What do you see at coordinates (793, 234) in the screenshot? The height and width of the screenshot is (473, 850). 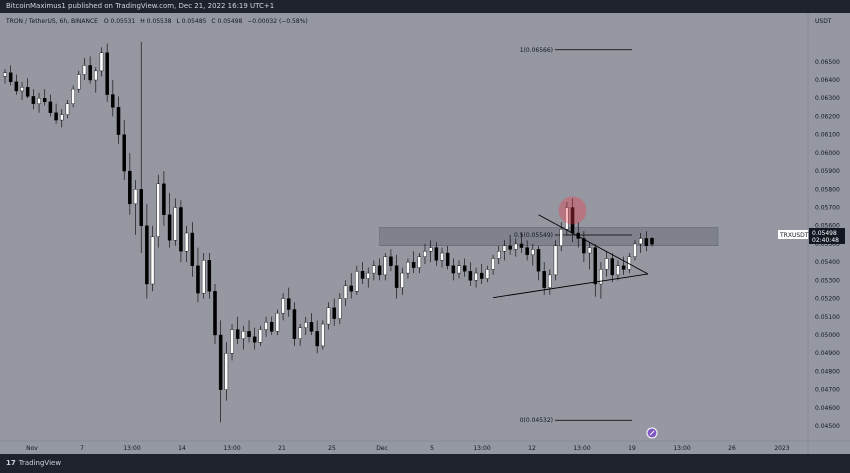 I see `symbol-tag-box` at bounding box center [793, 234].